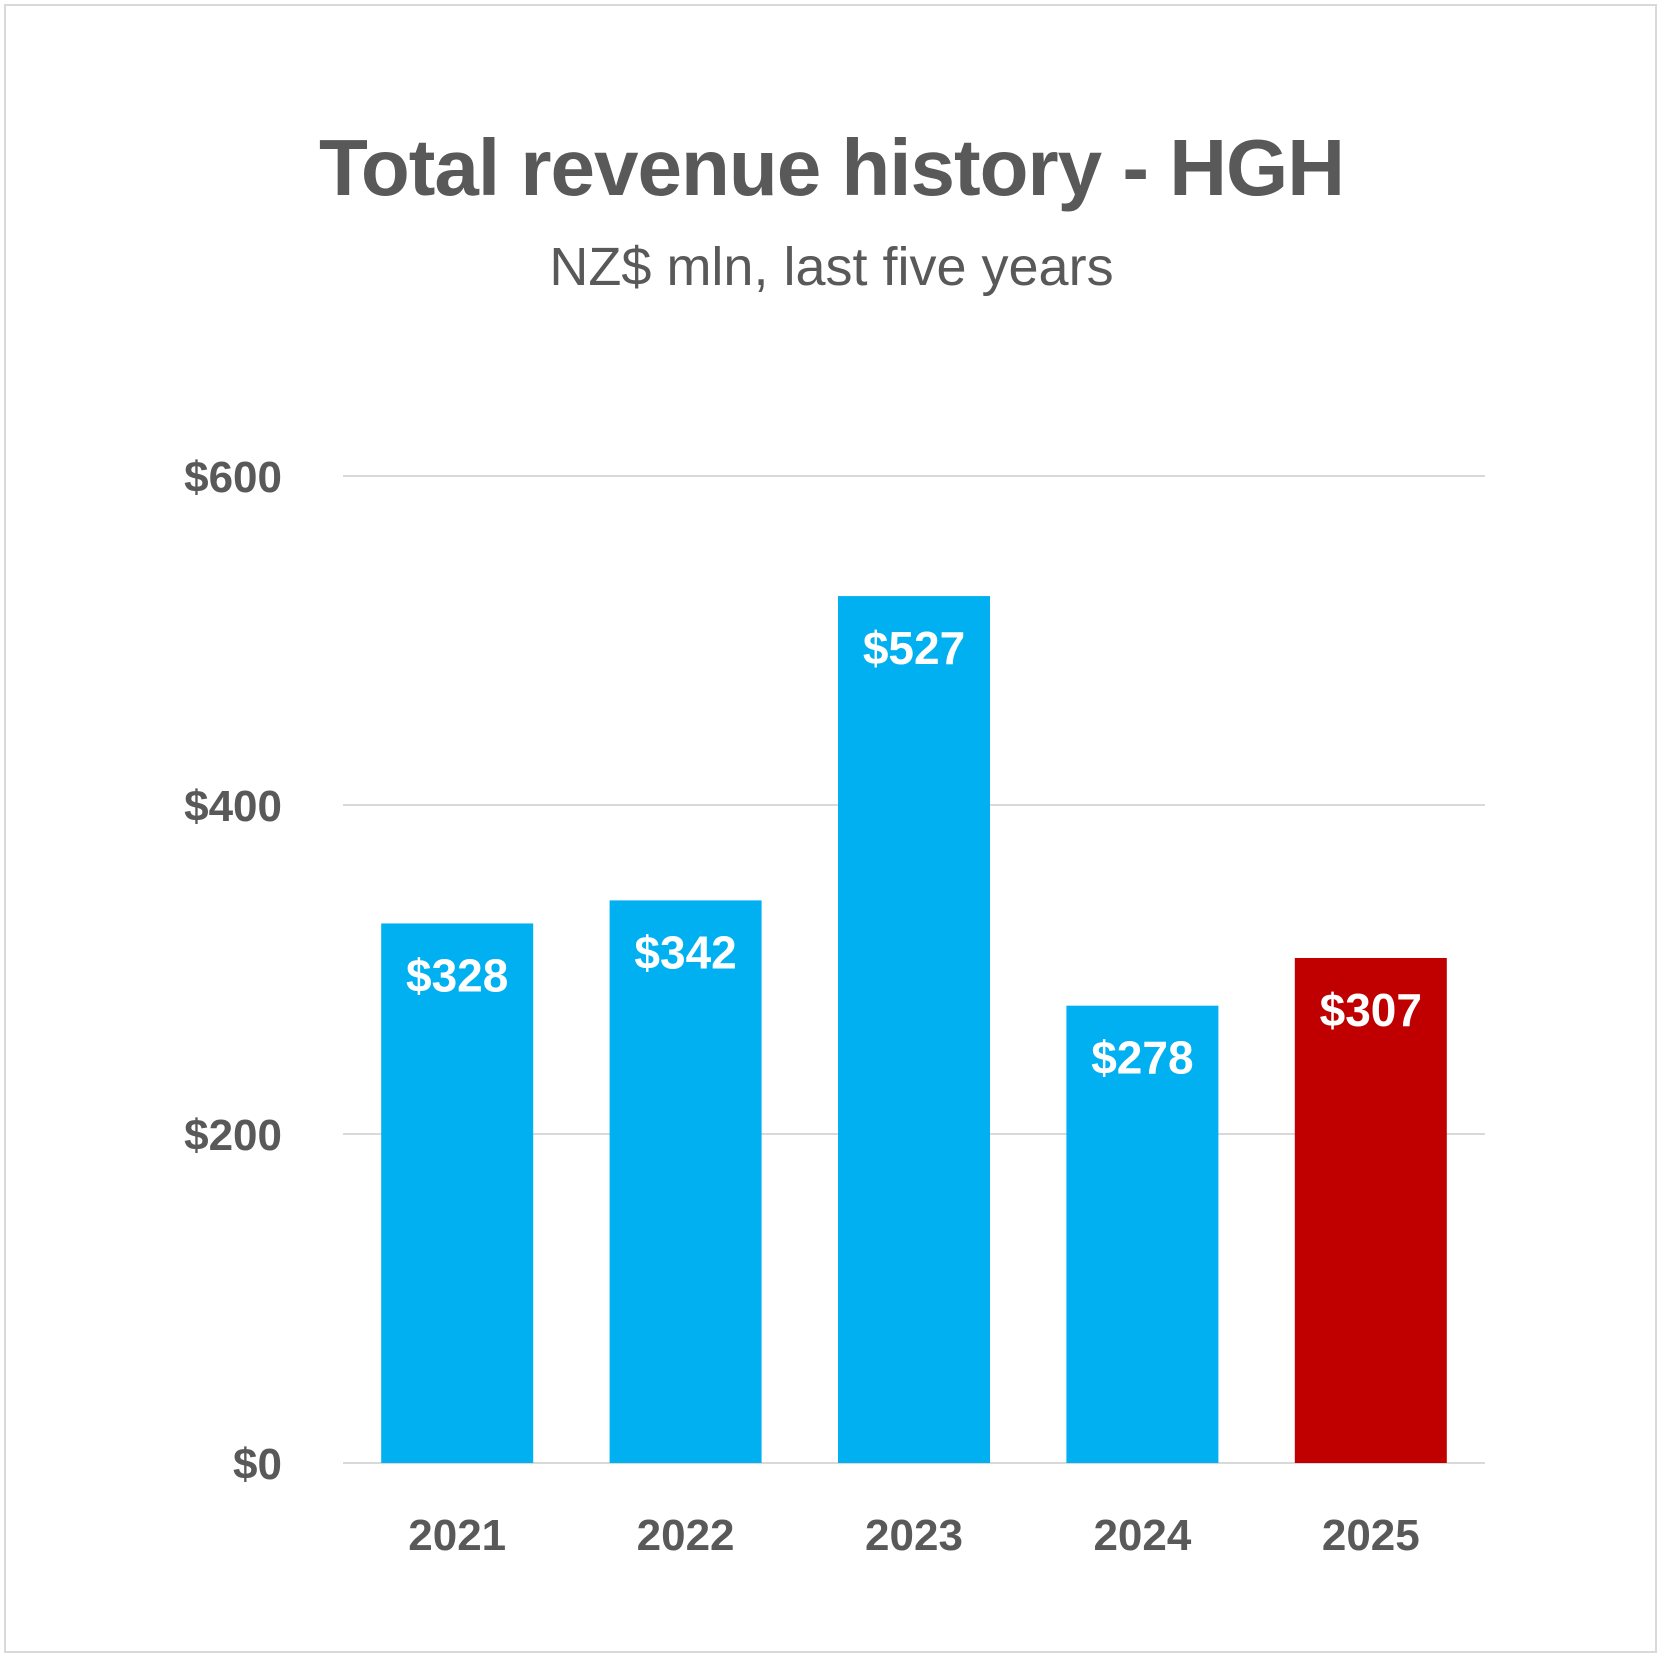  I want to click on x-category-label: 2022, so click(686, 1535).